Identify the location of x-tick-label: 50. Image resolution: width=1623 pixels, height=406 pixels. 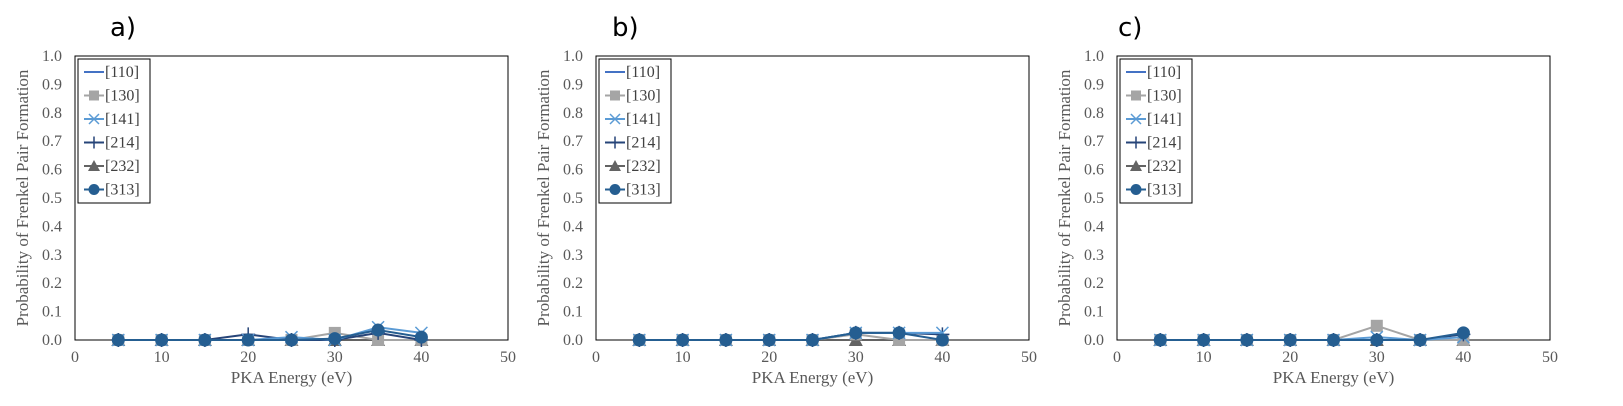
(1029, 357).